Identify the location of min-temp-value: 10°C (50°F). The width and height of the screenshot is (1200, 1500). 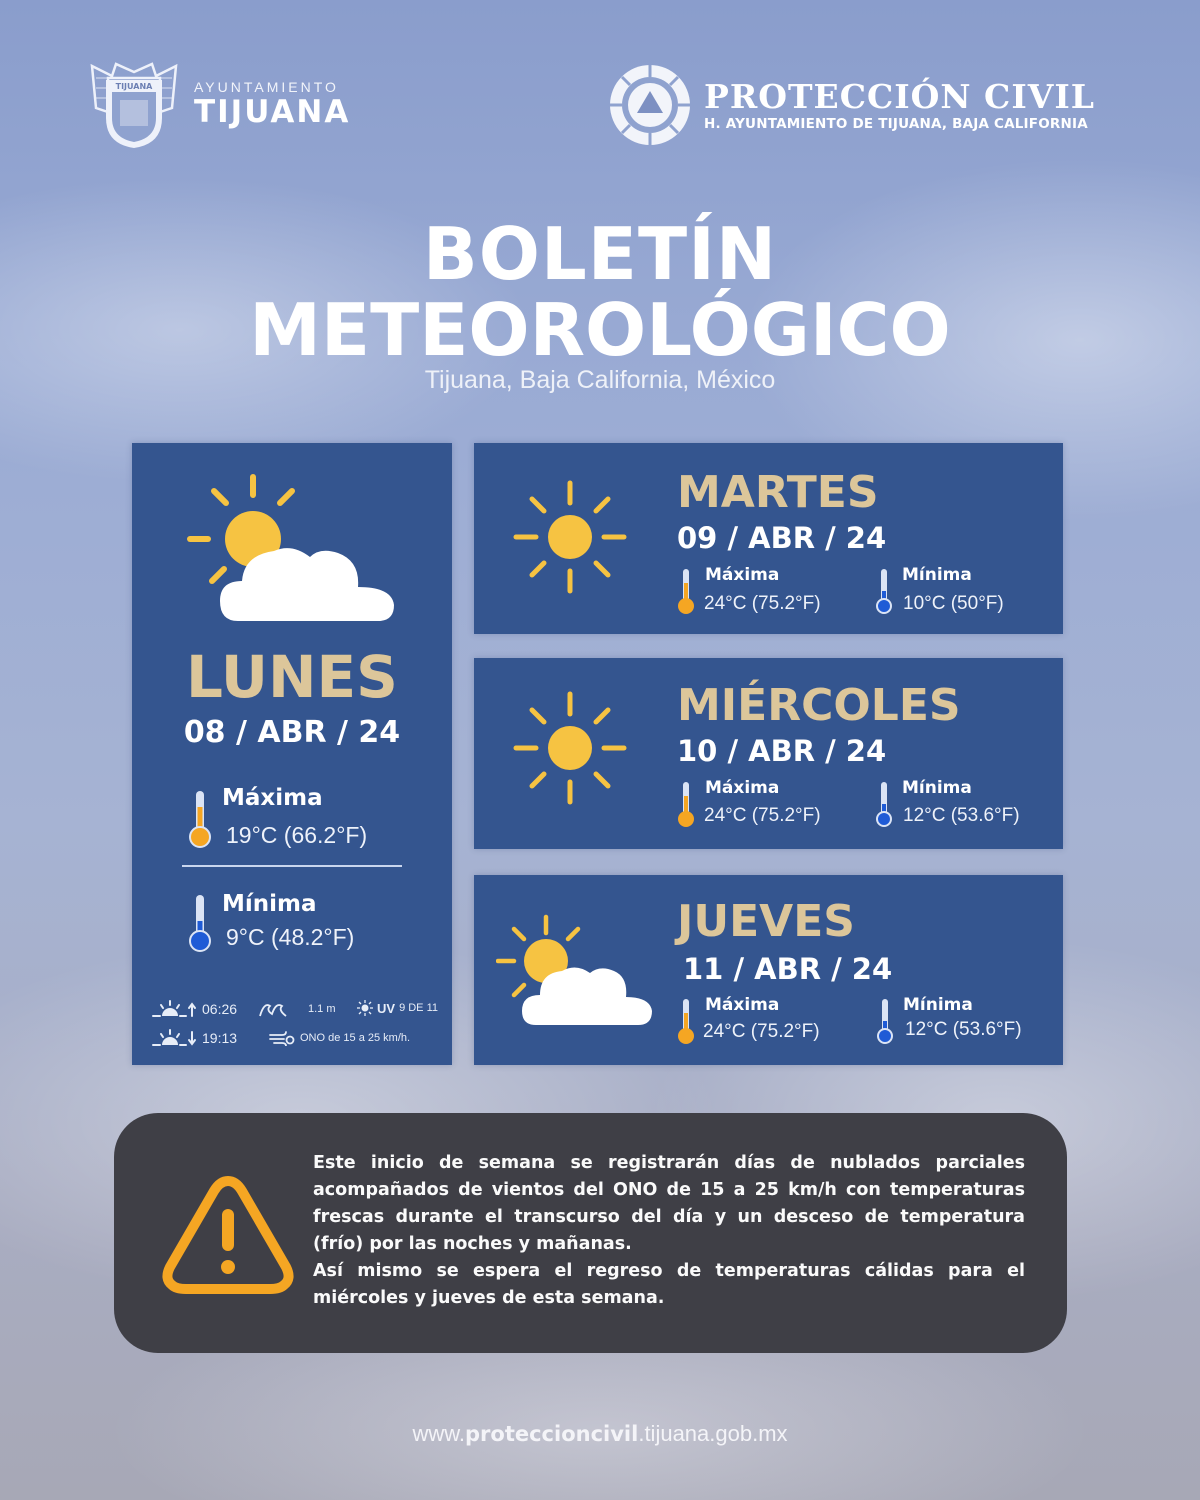
(953, 603).